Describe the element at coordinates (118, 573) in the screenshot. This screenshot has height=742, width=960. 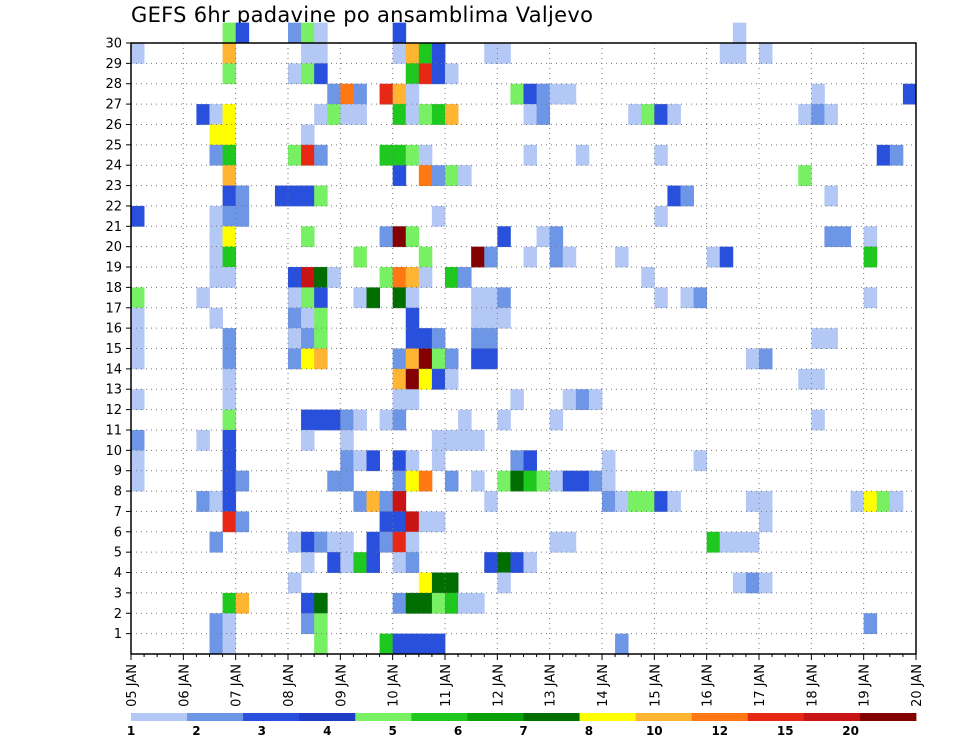
I see `y-tick-label: 4` at that location.